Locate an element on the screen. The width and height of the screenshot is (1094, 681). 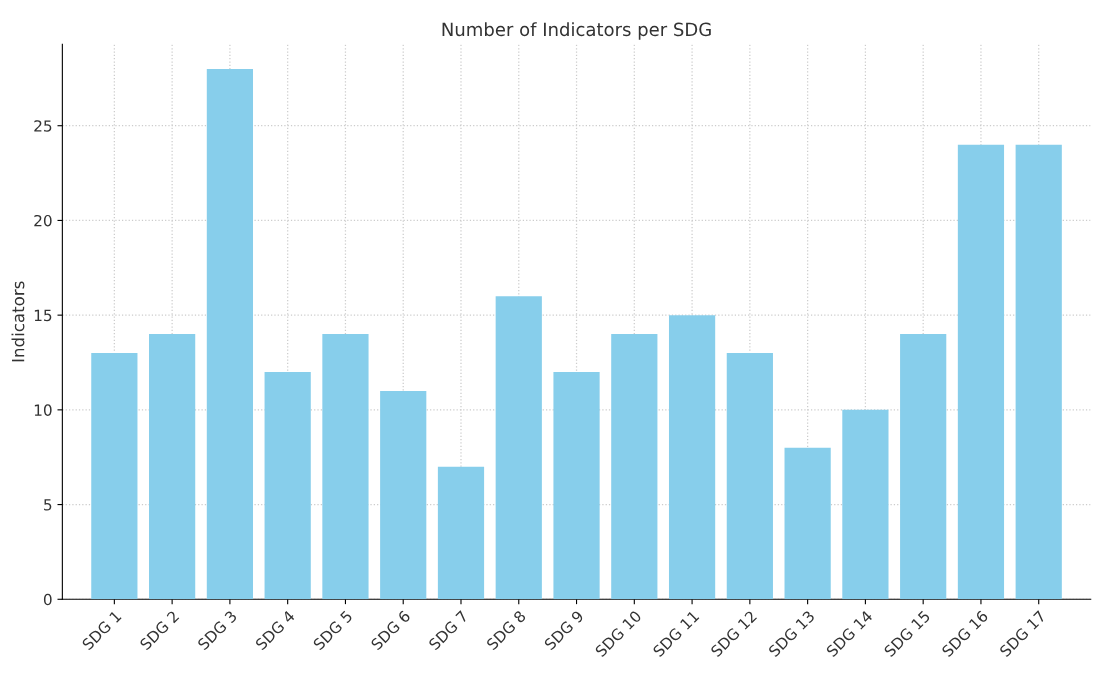
chart-title: Number of Indicators per SDG is located at coordinates (576, 31).